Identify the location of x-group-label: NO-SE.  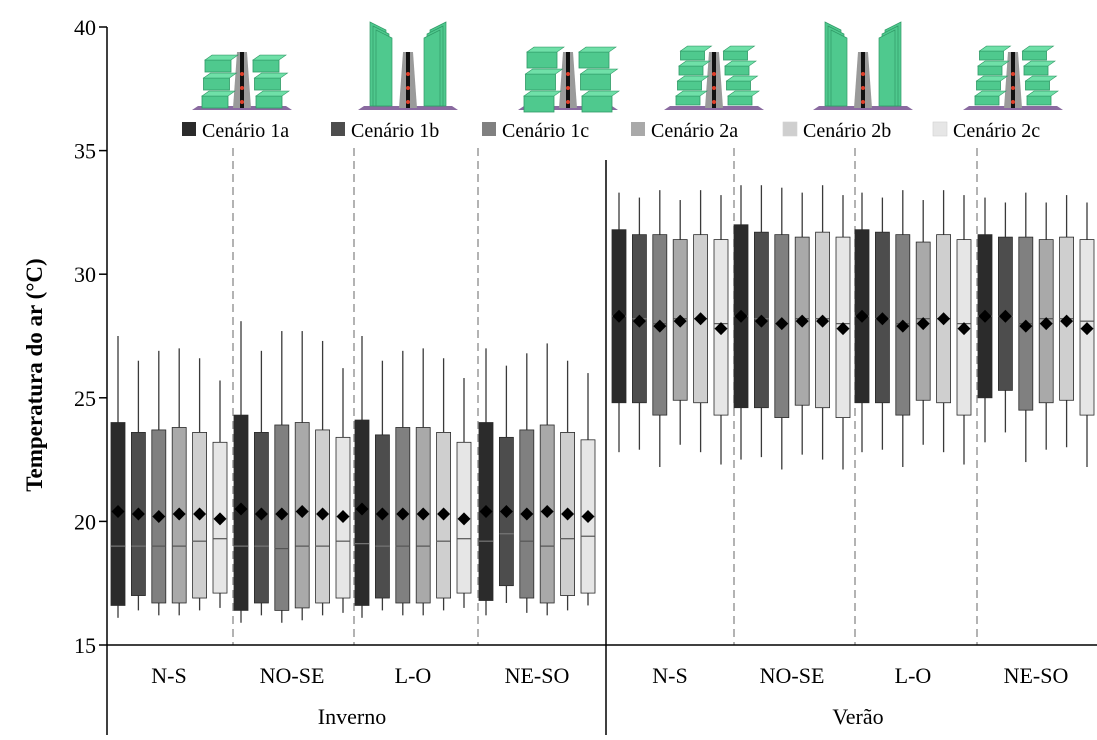
(792, 675).